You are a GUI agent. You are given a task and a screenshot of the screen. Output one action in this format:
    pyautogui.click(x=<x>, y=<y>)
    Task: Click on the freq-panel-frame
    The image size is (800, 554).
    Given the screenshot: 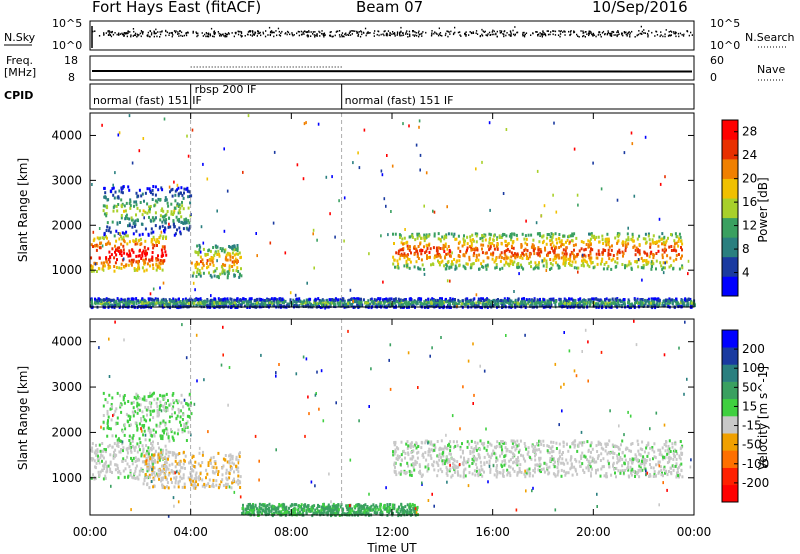 What is the action you would take?
    pyautogui.click(x=392, y=68)
    